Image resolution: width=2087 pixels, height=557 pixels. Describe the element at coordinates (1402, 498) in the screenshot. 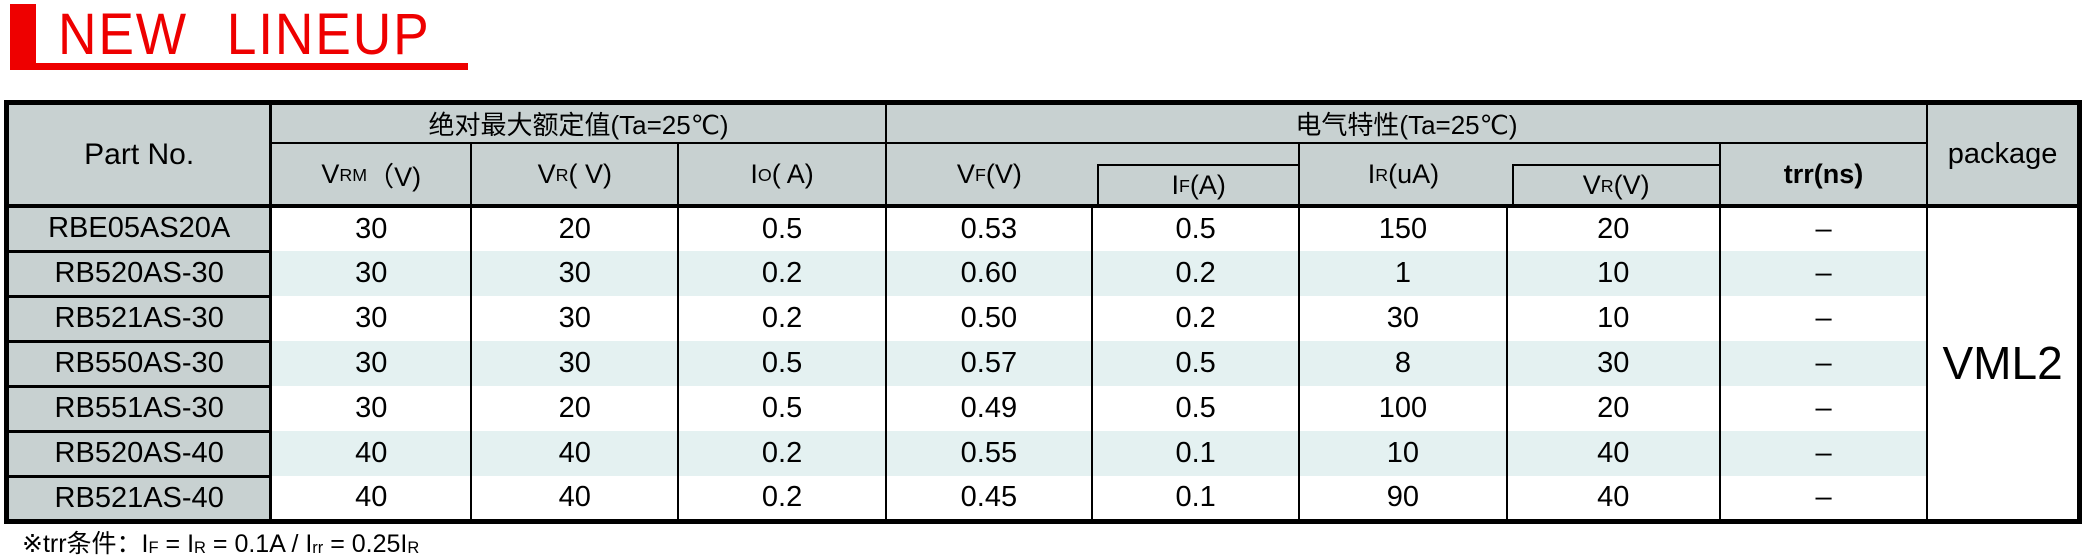

I see `value-cell: 90` at that location.